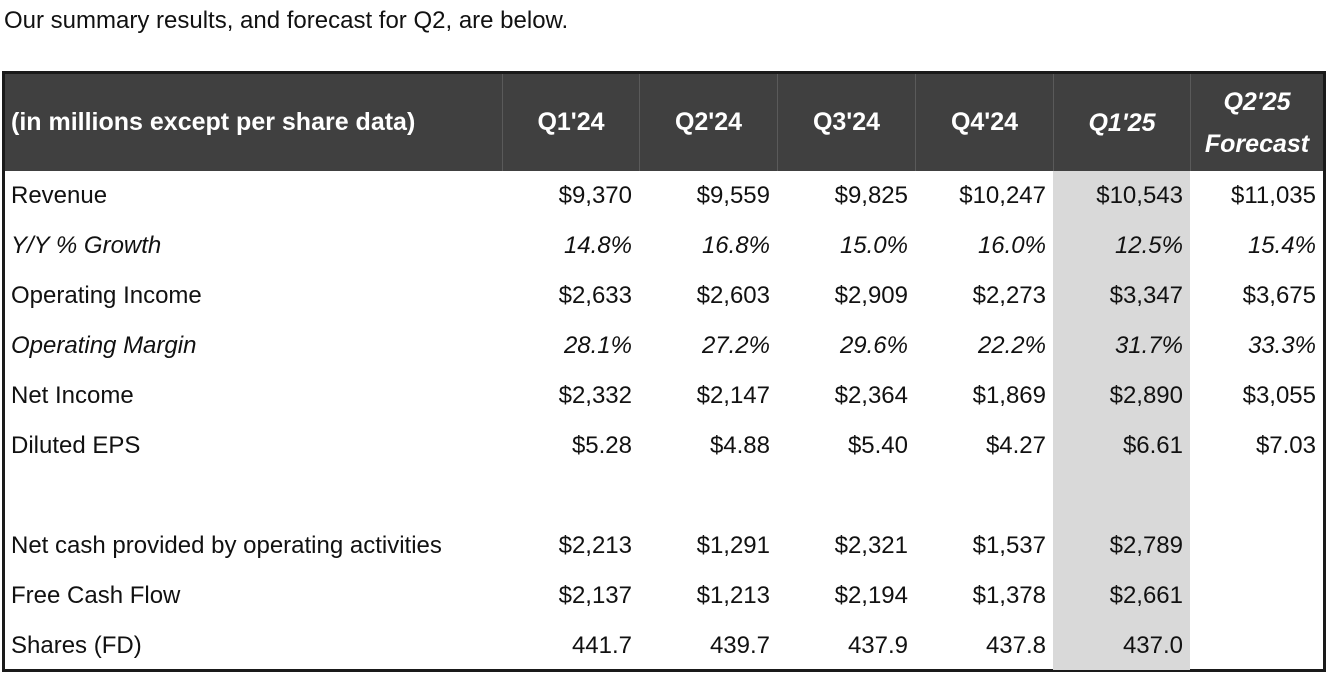 Image resolution: width=1332 pixels, height=676 pixels. What do you see at coordinates (984, 122) in the screenshot?
I see `header-q4-24: Q4'24` at bounding box center [984, 122].